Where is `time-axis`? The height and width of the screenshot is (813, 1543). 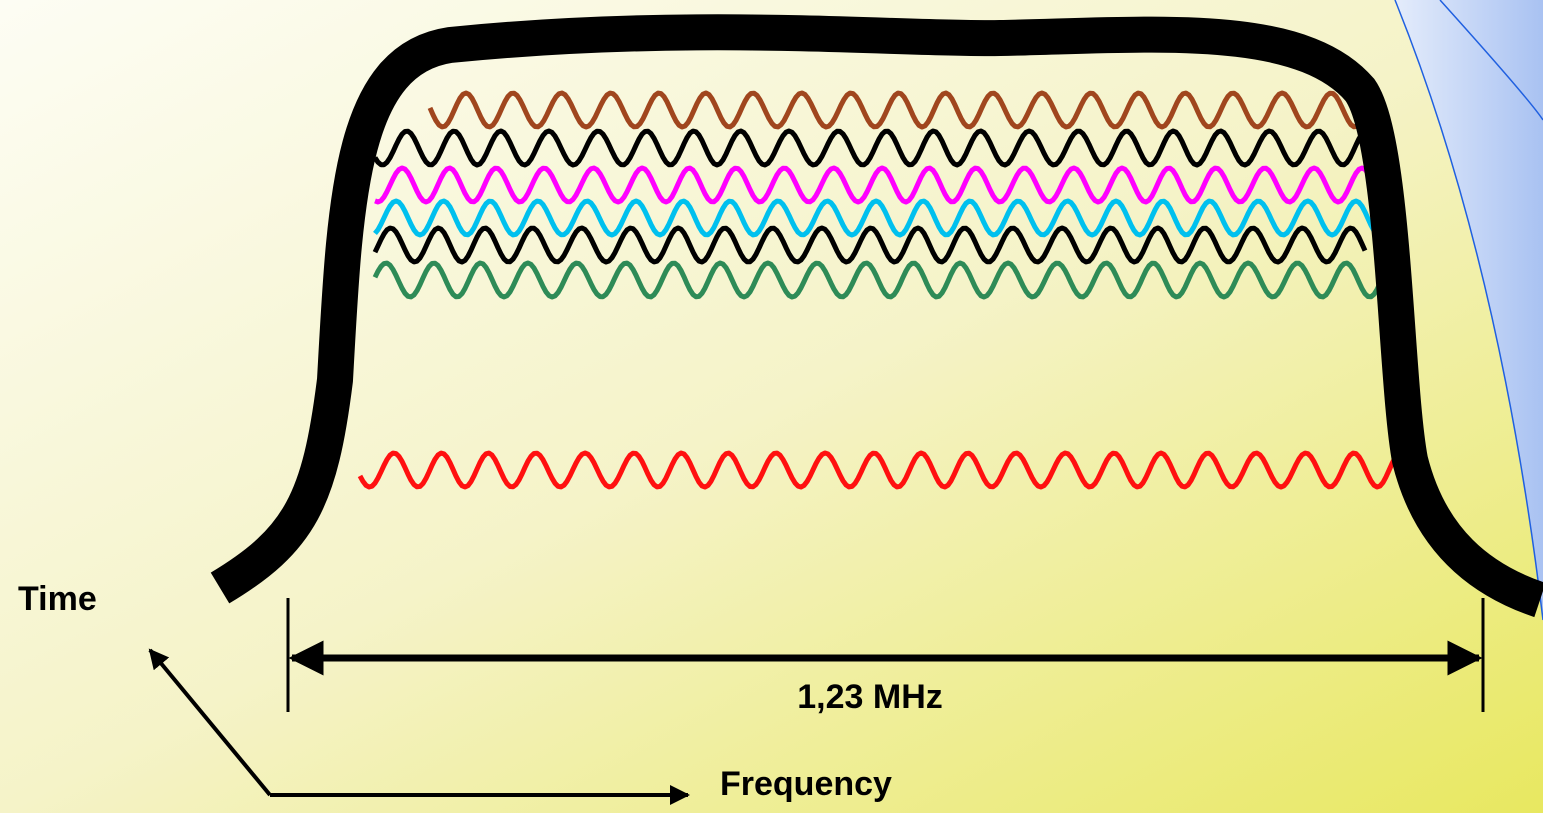 time-axis is located at coordinates (210, 722).